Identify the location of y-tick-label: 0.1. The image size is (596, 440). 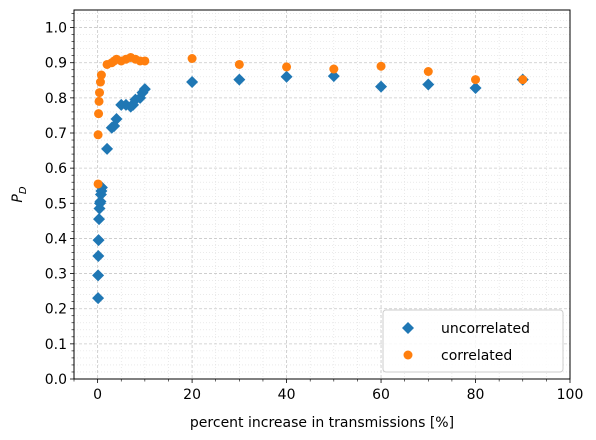
(56, 345).